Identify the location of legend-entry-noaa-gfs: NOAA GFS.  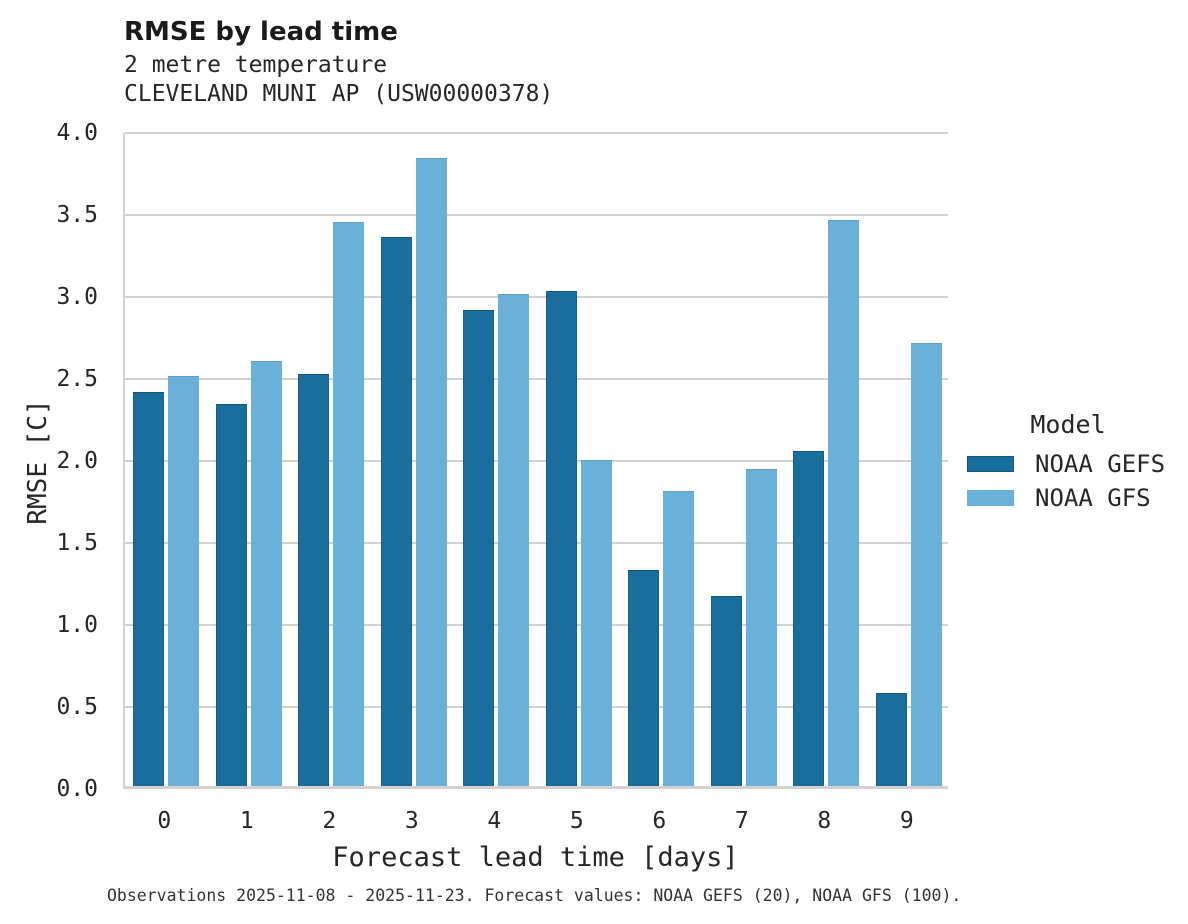
(1068, 498).